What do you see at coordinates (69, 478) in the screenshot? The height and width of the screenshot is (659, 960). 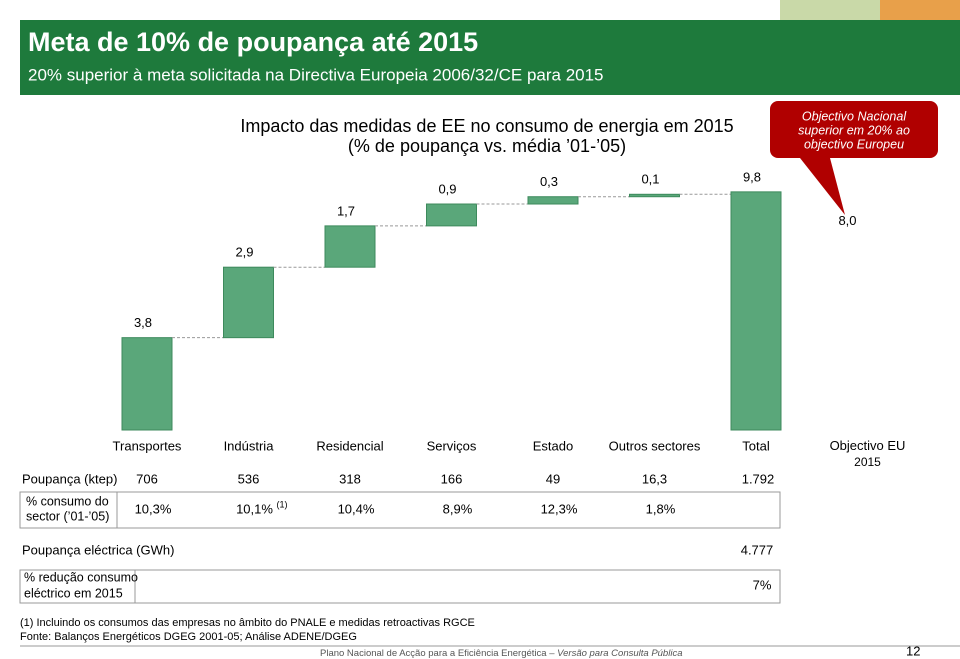 I see `row-label: Poupança (ktep)` at bounding box center [69, 478].